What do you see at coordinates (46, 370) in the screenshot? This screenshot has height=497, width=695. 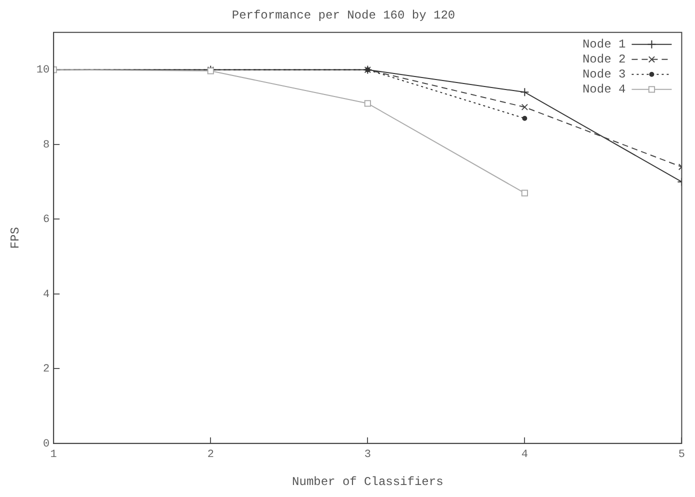 I see `y-tick-label: 2` at bounding box center [46, 370].